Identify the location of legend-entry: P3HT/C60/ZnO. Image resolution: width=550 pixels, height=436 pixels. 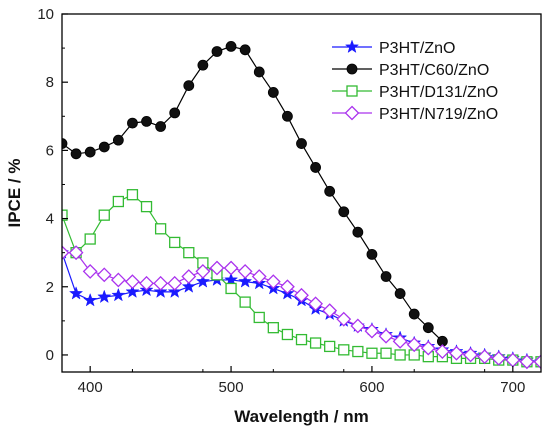
(410, 70).